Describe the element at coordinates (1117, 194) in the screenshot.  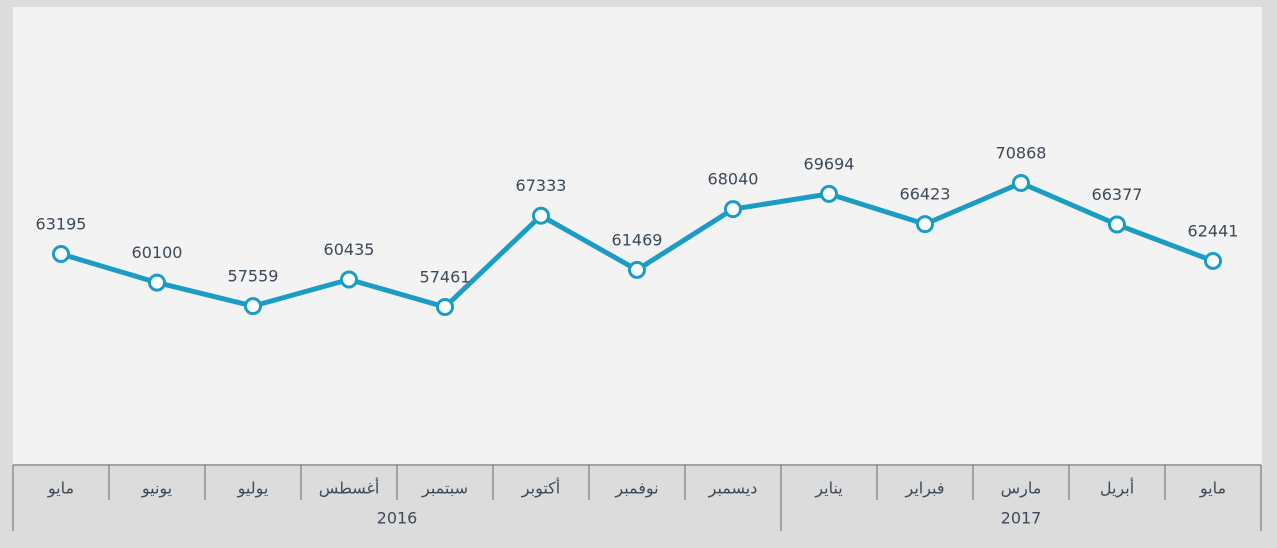
I see `data-label: 66377` at that location.